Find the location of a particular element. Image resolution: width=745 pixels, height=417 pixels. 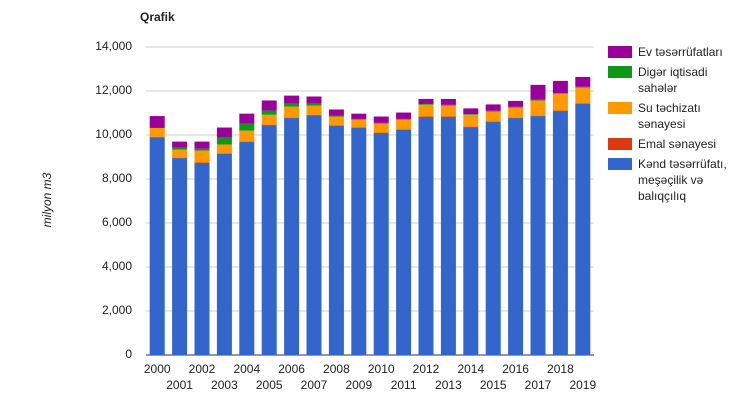

x-tick-label: 2003 is located at coordinates (224, 385).